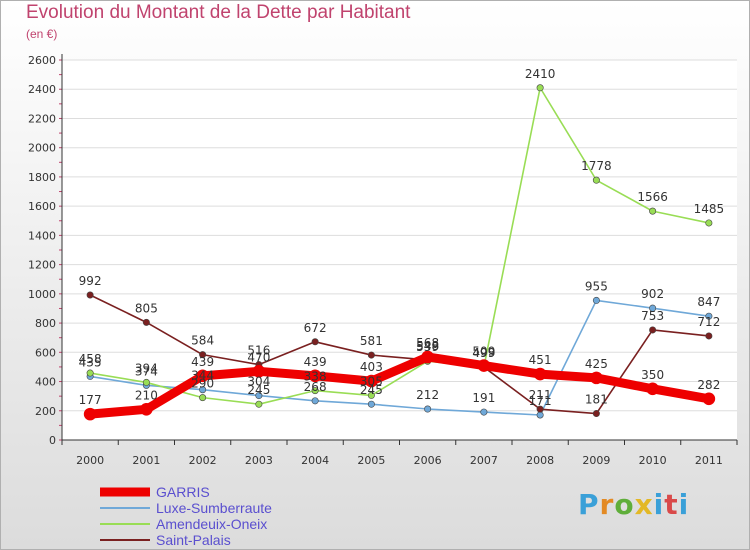  Describe the element at coordinates (258, 357) in the screenshot. I see `data-label: 470` at that location.